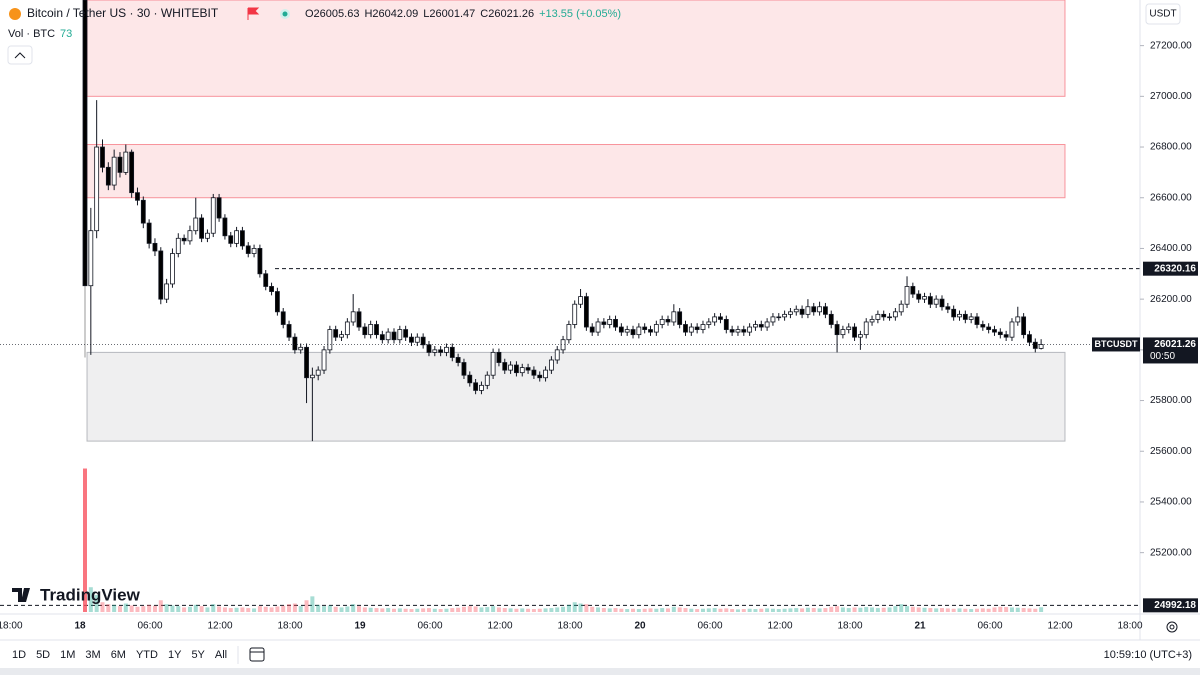 Image resolution: width=1200 pixels, height=675 pixels. I want to click on range-button: 1D, so click(19, 655).